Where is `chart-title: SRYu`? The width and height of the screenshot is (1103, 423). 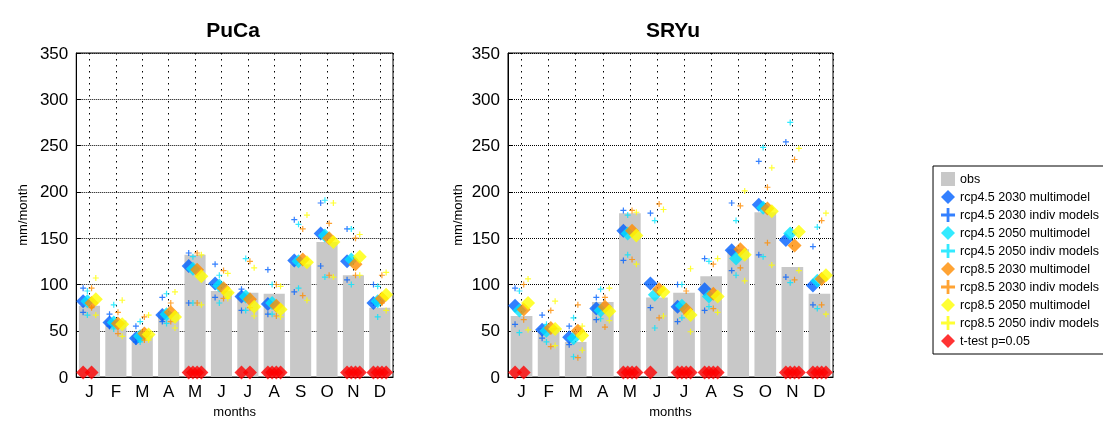 chart-title: SRYu is located at coordinates (673, 29).